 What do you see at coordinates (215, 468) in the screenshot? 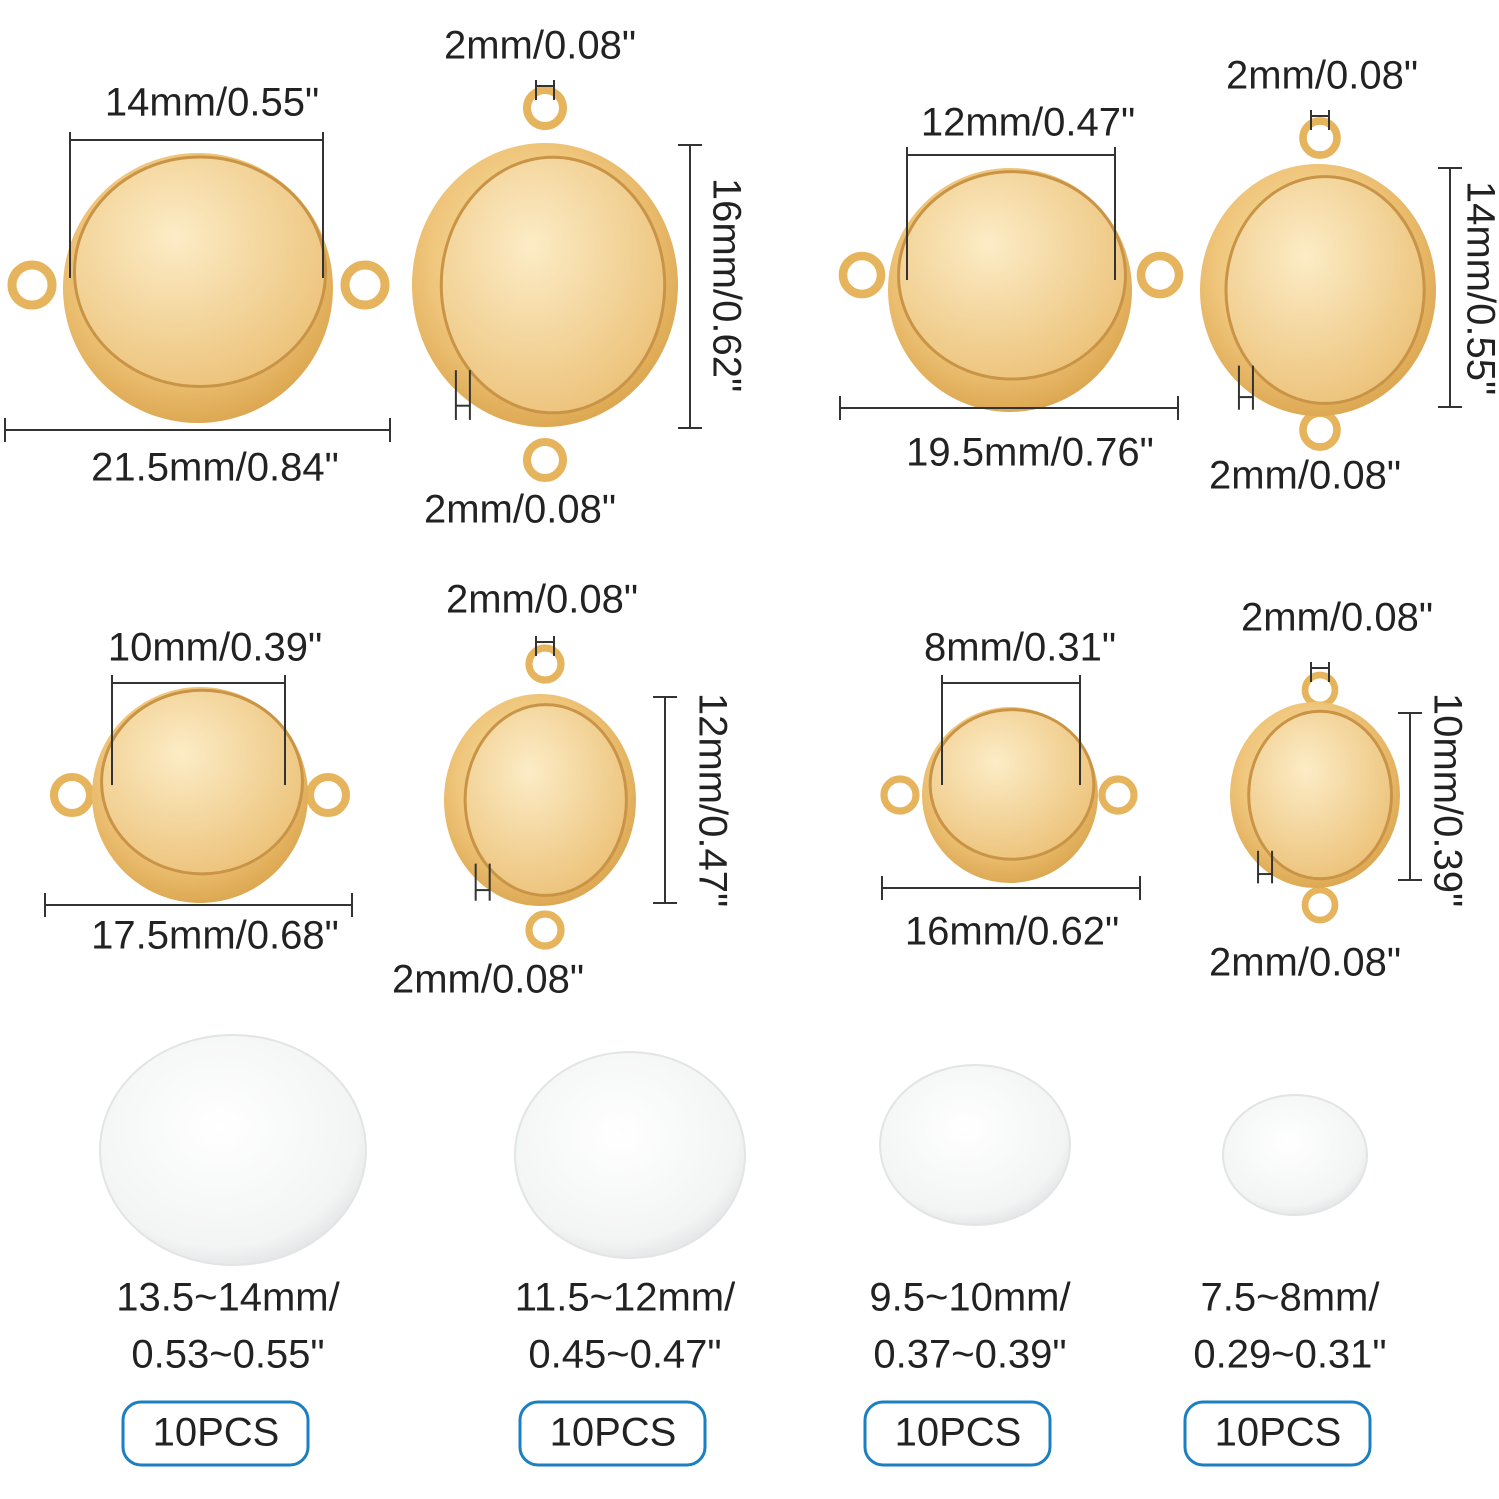
I see `overall-length-label: 21.5mm/0.84"` at bounding box center [215, 468].